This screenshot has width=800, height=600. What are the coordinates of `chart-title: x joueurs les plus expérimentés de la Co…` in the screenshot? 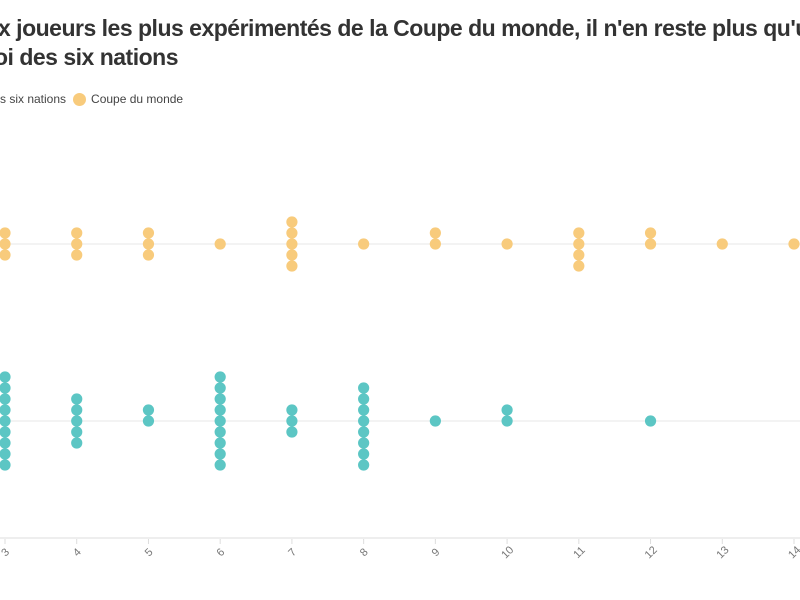 It's located at (400, 43).